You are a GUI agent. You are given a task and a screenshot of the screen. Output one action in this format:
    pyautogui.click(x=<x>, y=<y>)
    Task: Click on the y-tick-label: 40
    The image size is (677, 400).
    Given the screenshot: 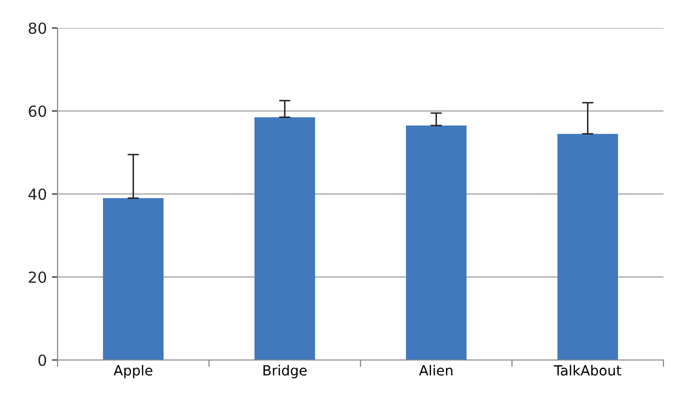 What is the action you would take?
    pyautogui.click(x=37, y=194)
    